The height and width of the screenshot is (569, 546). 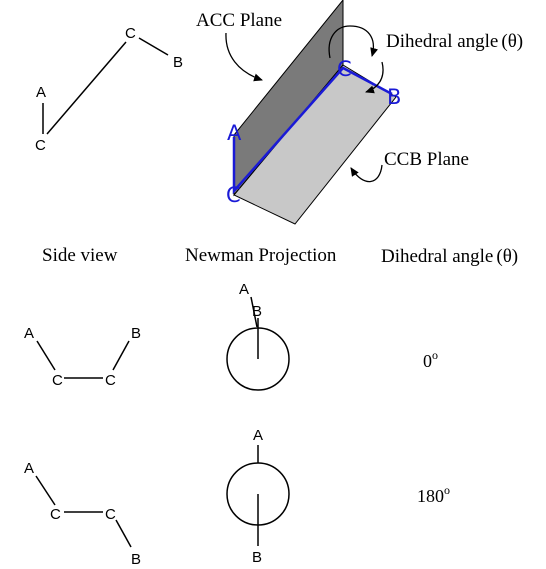 I want to click on dihedral-label: Dihedral angle (θ), so click(x=454, y=41).